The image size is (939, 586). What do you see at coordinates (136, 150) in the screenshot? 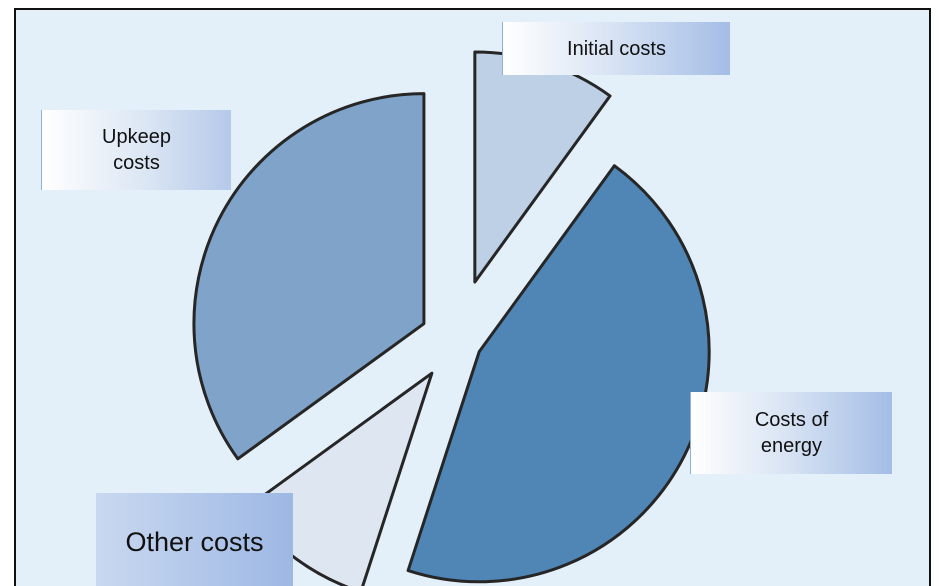
I see `label-upkeep-costs: Upkeep costs` at bounding box center [136, 150].